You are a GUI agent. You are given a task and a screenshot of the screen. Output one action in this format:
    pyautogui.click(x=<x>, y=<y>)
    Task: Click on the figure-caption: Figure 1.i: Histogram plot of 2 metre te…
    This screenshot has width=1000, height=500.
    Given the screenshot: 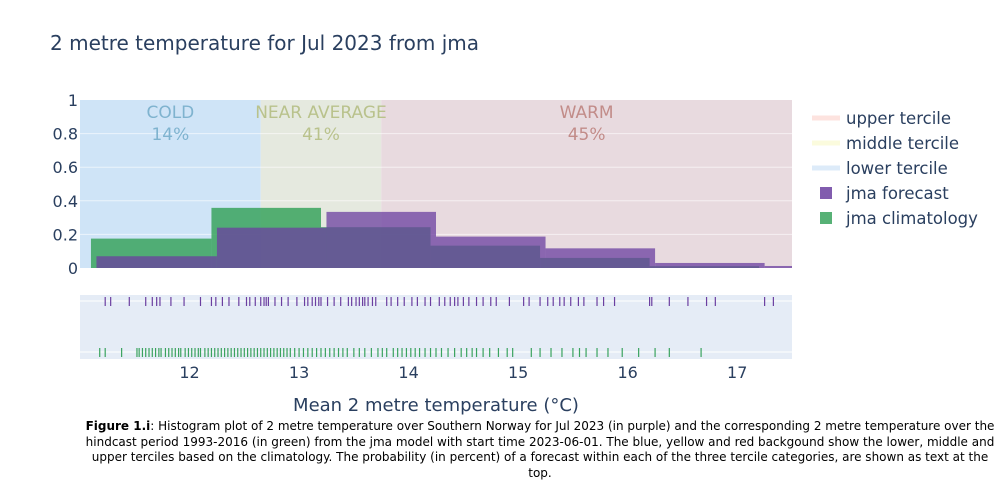 What is the action you would take?
    pyautogui.click(x=540, y=450)
    